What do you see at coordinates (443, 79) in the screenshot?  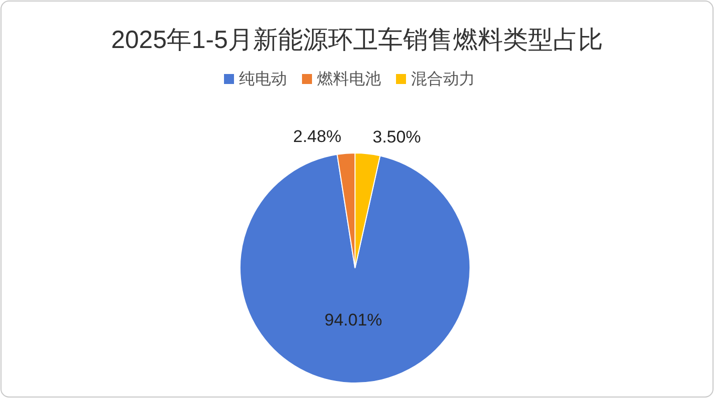 I see `legend-label: 混合动力` at bounding box center [443, 79].